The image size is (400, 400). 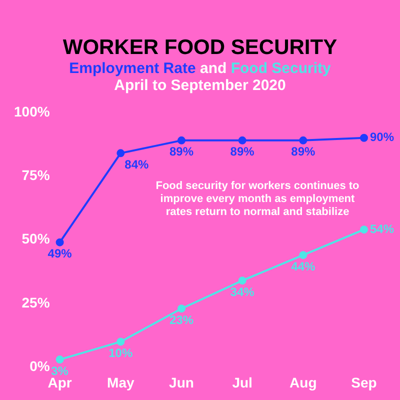 What do you see at coordinates (242, 291) in the screenshot?
I see `data-label: 34%` at bounding box center [242, 291].